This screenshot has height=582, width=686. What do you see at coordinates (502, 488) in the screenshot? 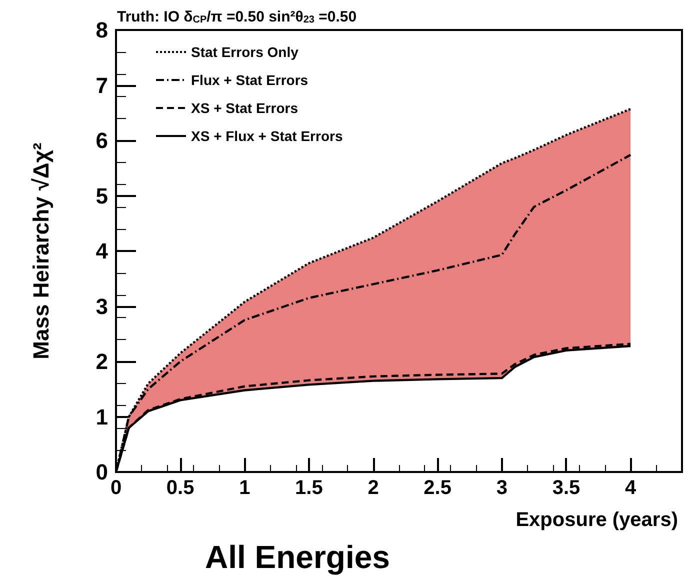
I see `x-tick-label: 3` at bounding box center [502, 488].